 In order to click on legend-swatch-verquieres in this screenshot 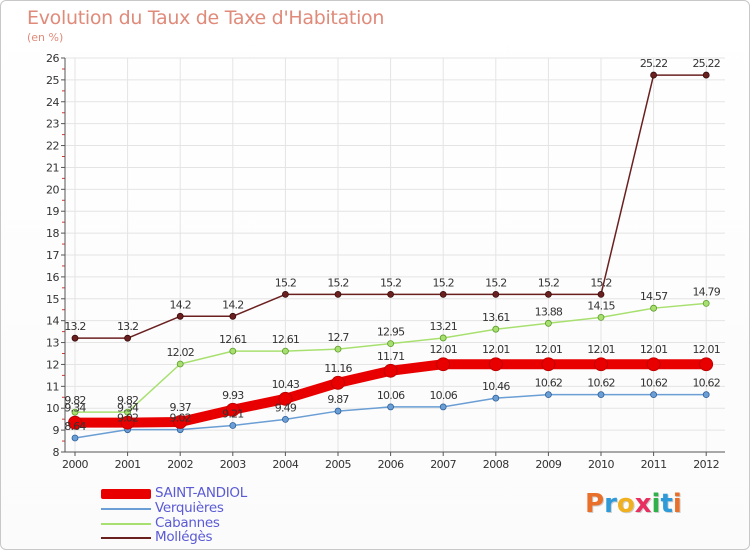, I will do `click(126, 509)`.